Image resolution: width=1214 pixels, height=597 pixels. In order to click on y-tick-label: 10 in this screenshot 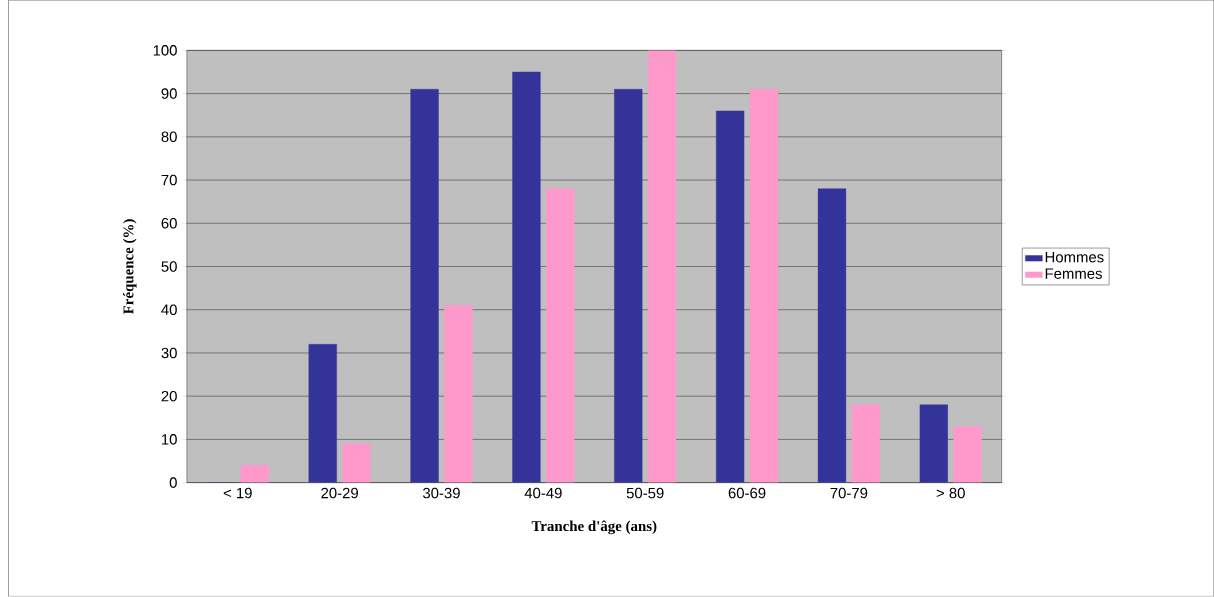, I will do `click(169, 439)`.